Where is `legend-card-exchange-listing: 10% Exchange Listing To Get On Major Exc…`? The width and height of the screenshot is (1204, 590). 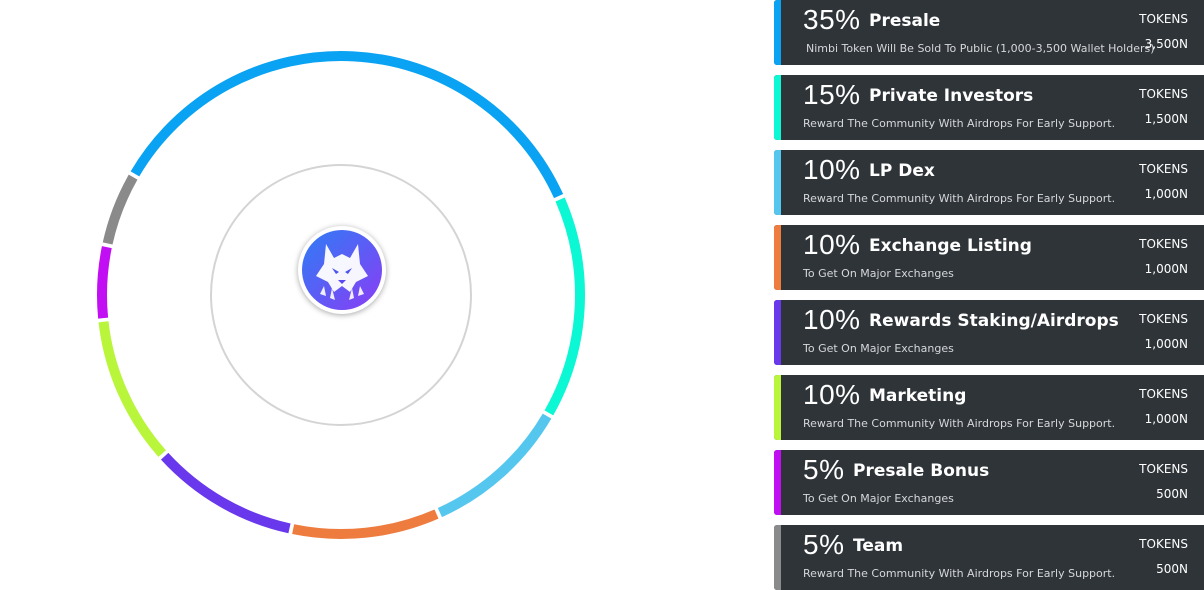 legend-card-exchange-listing: 10% Exchange Listing To Get On Major Exc… is located at coordinates (989, 257).